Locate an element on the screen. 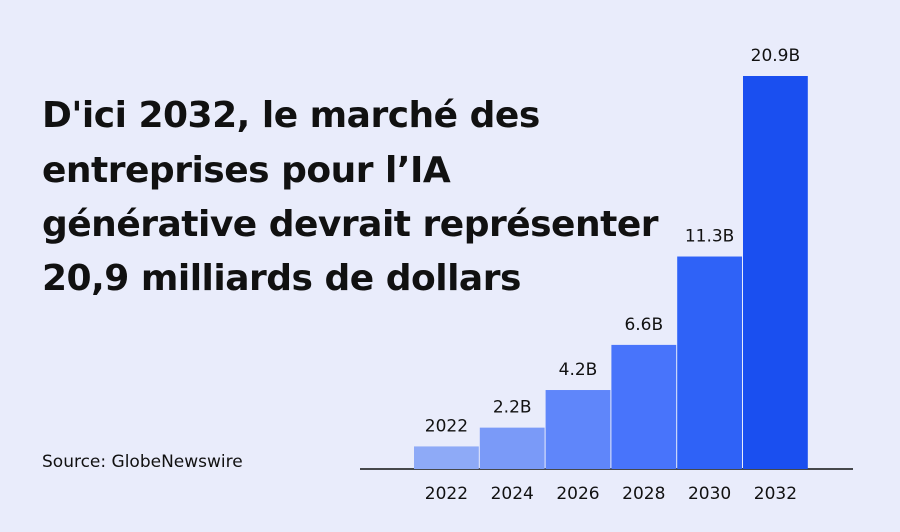  title-line: entreprises pour l’IA is located at coordinates (246, 170).